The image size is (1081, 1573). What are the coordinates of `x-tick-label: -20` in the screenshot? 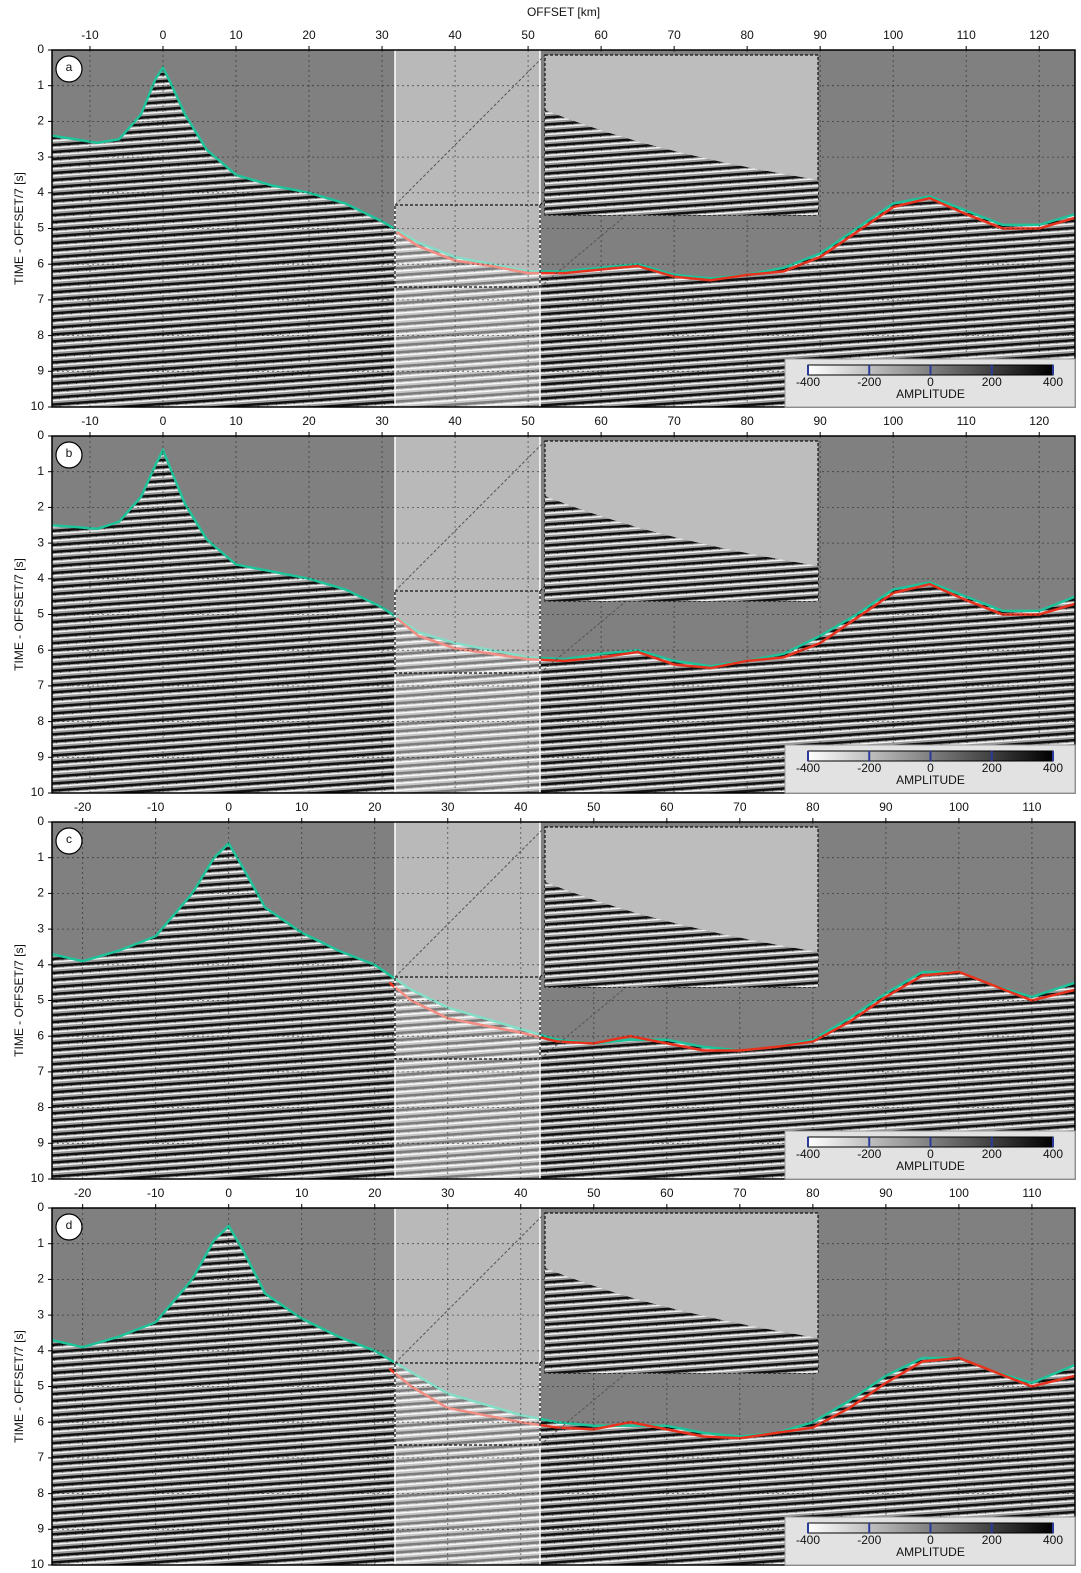 It's located at (83, 807).